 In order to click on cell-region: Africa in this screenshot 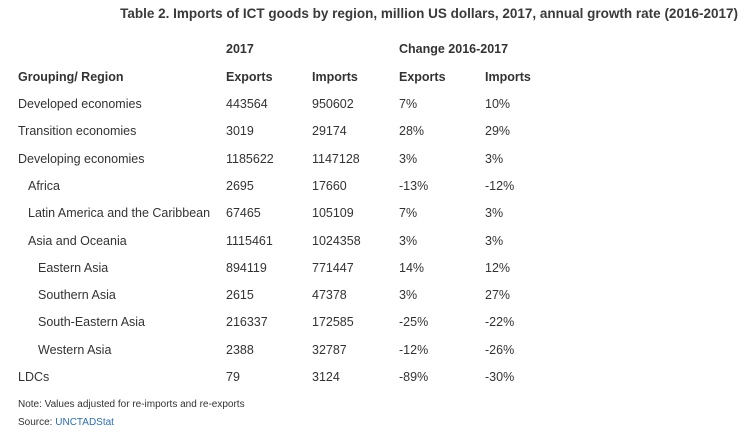, I will do `click(44, 185)`.